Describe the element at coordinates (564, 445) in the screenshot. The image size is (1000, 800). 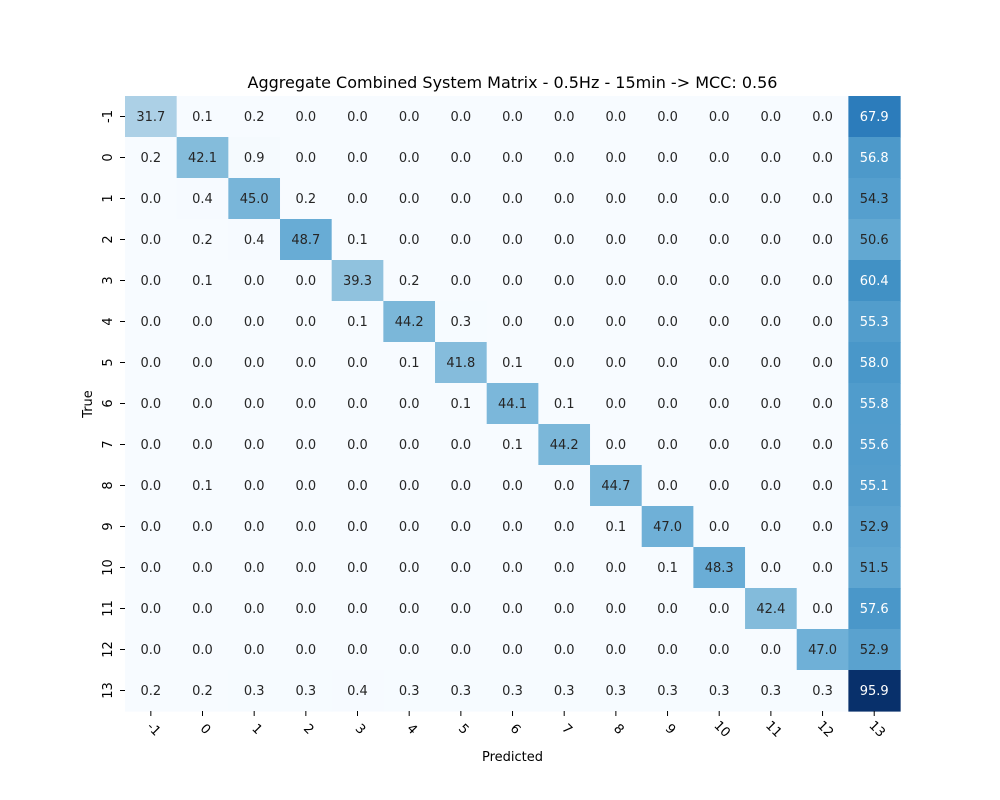
I see `cell-value-label: 44.2` at that location.